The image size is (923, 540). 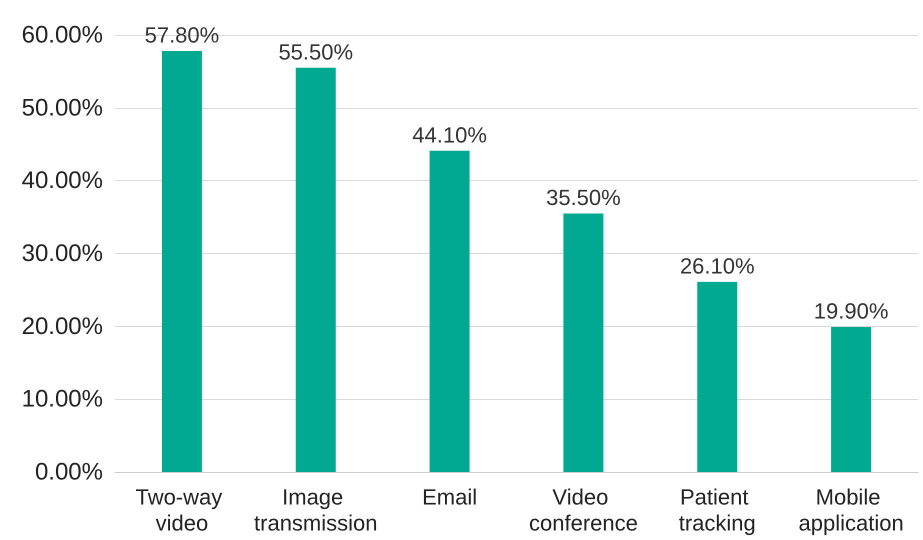 I want to click on data-label: 19.90%, so click(x=851, y=311).